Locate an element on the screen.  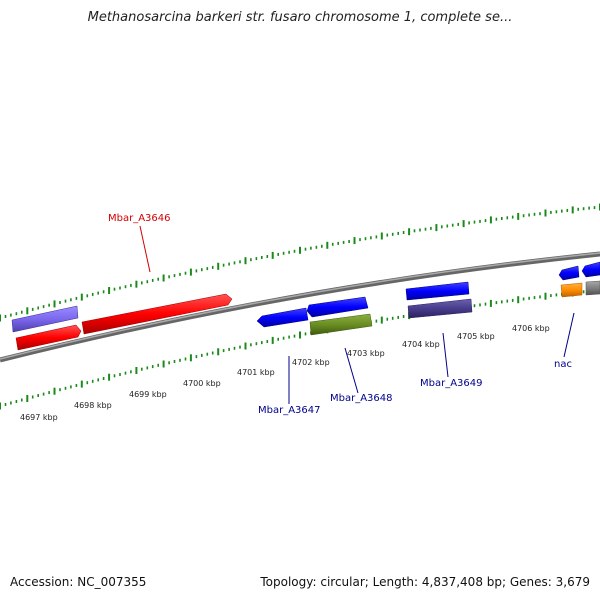
tick-label-4703: 4703 kbp is located at coordinates (366, 353).